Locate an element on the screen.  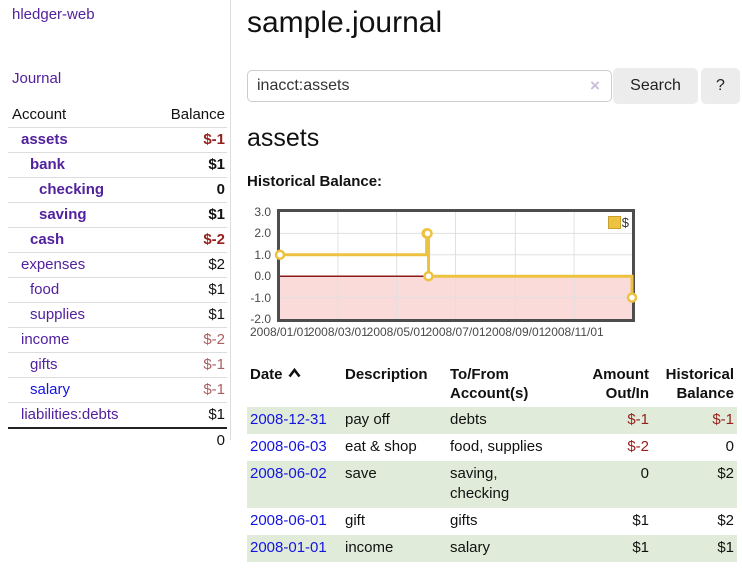
x-axis-tick-label: 2008/03/01 is located at coordinates (337, 332).